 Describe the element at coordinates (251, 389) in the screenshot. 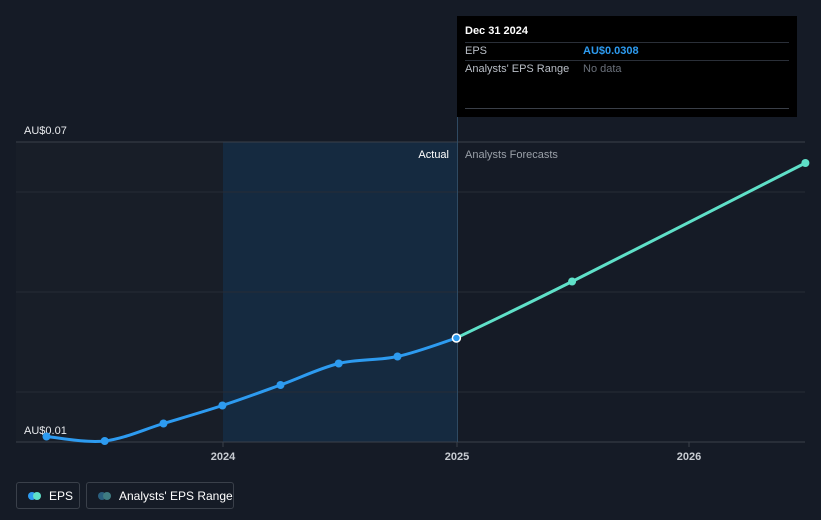

I see `eps-actual-line` at that location.